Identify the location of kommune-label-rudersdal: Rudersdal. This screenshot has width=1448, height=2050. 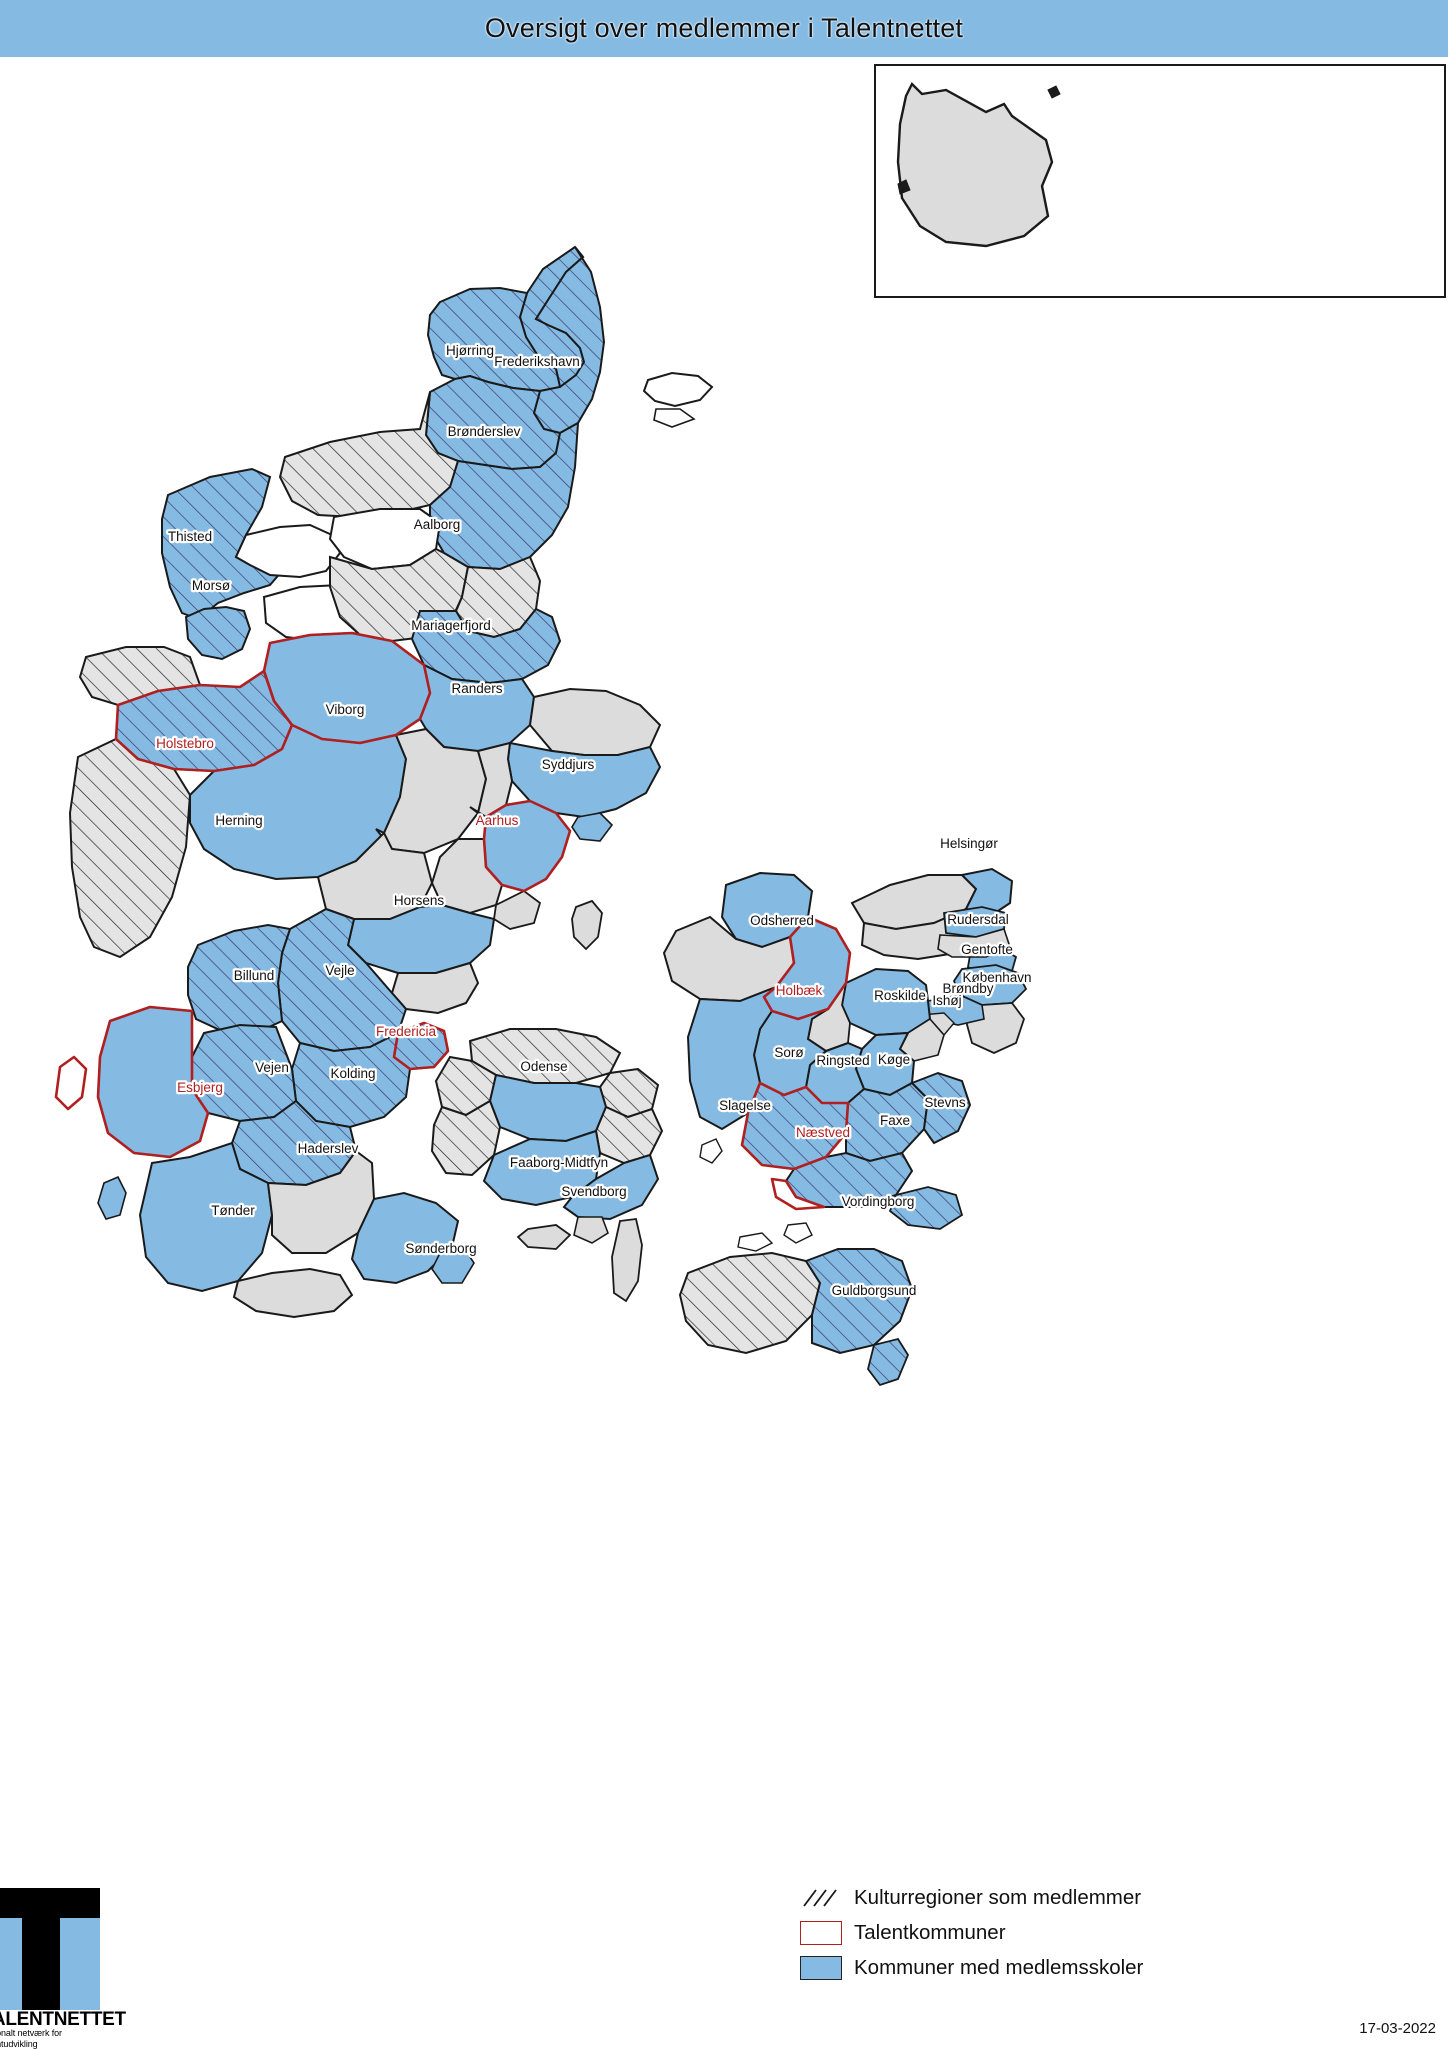
(978, 919).